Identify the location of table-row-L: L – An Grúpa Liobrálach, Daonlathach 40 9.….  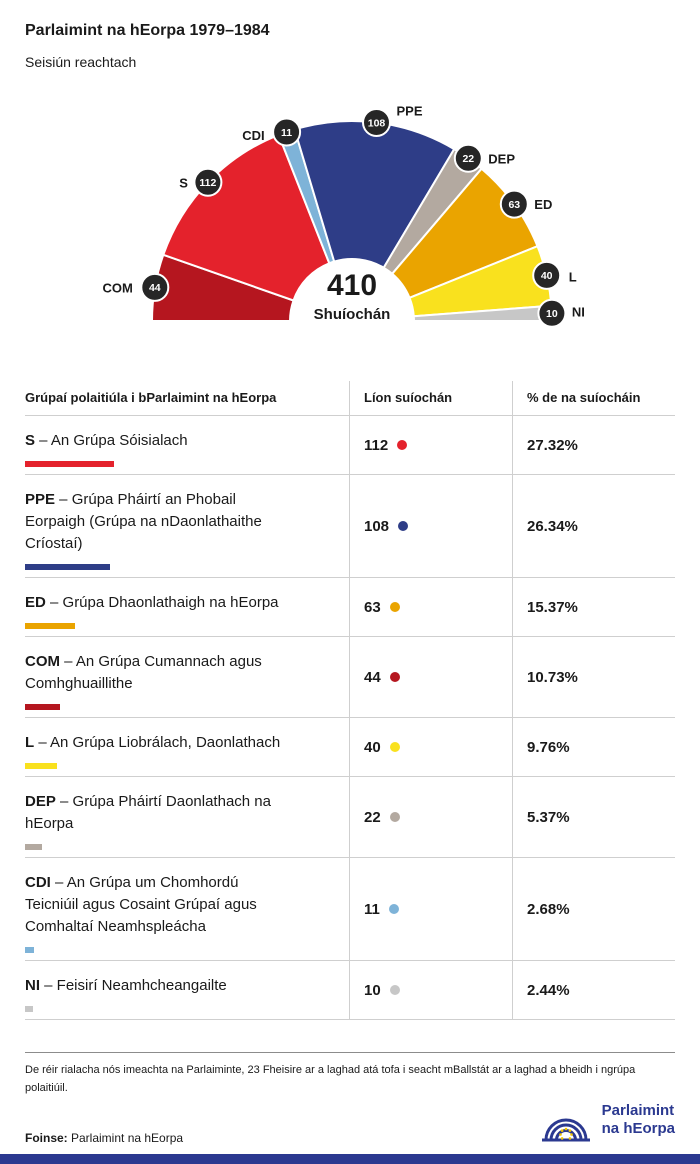
(350, 747).